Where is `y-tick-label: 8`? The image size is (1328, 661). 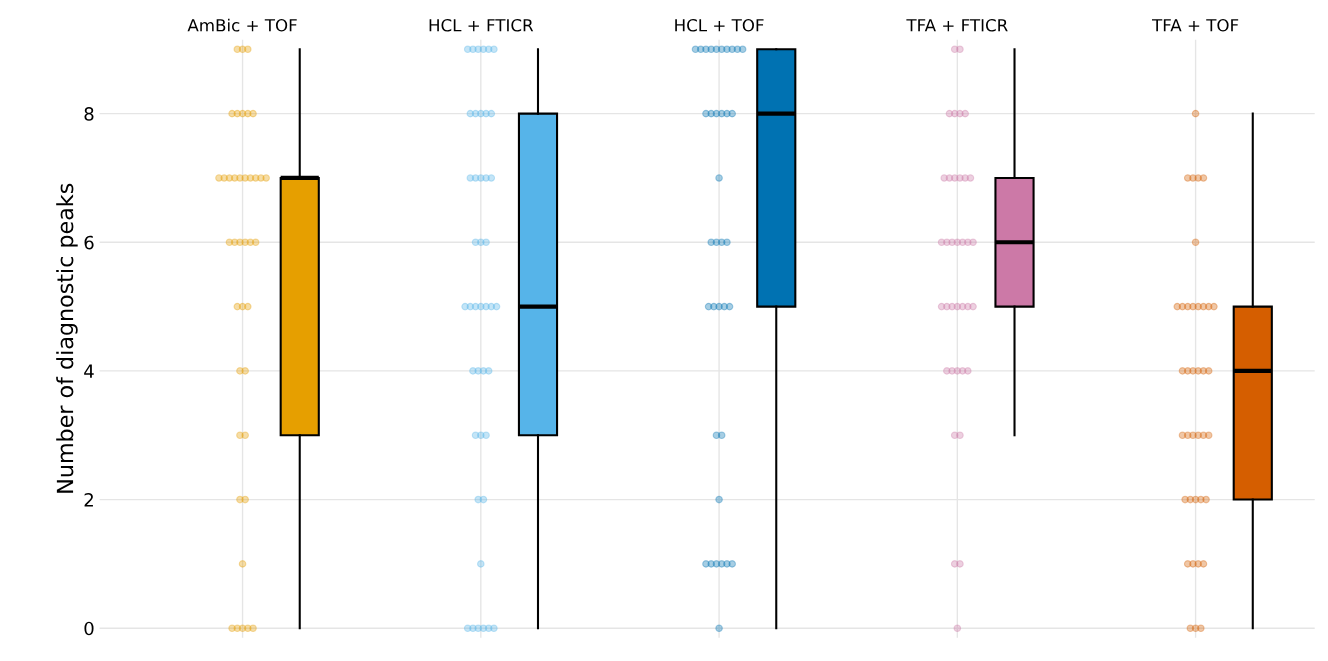 y-tick-label: 8 is located at coordinates (89, 114).